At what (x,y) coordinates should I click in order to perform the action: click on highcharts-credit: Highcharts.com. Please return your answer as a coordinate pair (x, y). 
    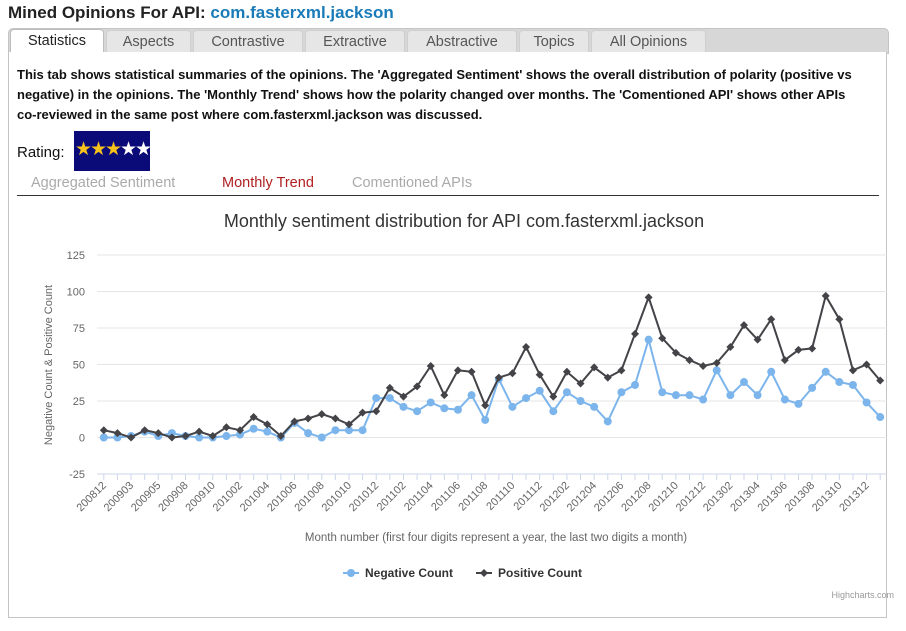
    Looking at the image, I should click on (862, 595).